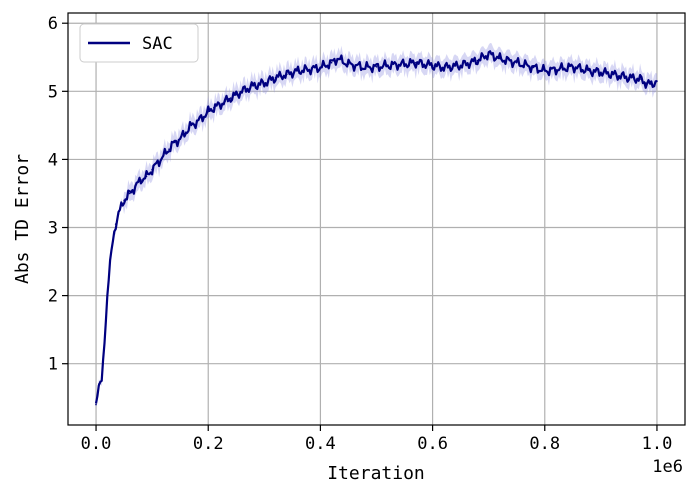  Describe the element at coordinates (432, 444) in the screenshot. I see `x-tick-label: 0.6` at that location.